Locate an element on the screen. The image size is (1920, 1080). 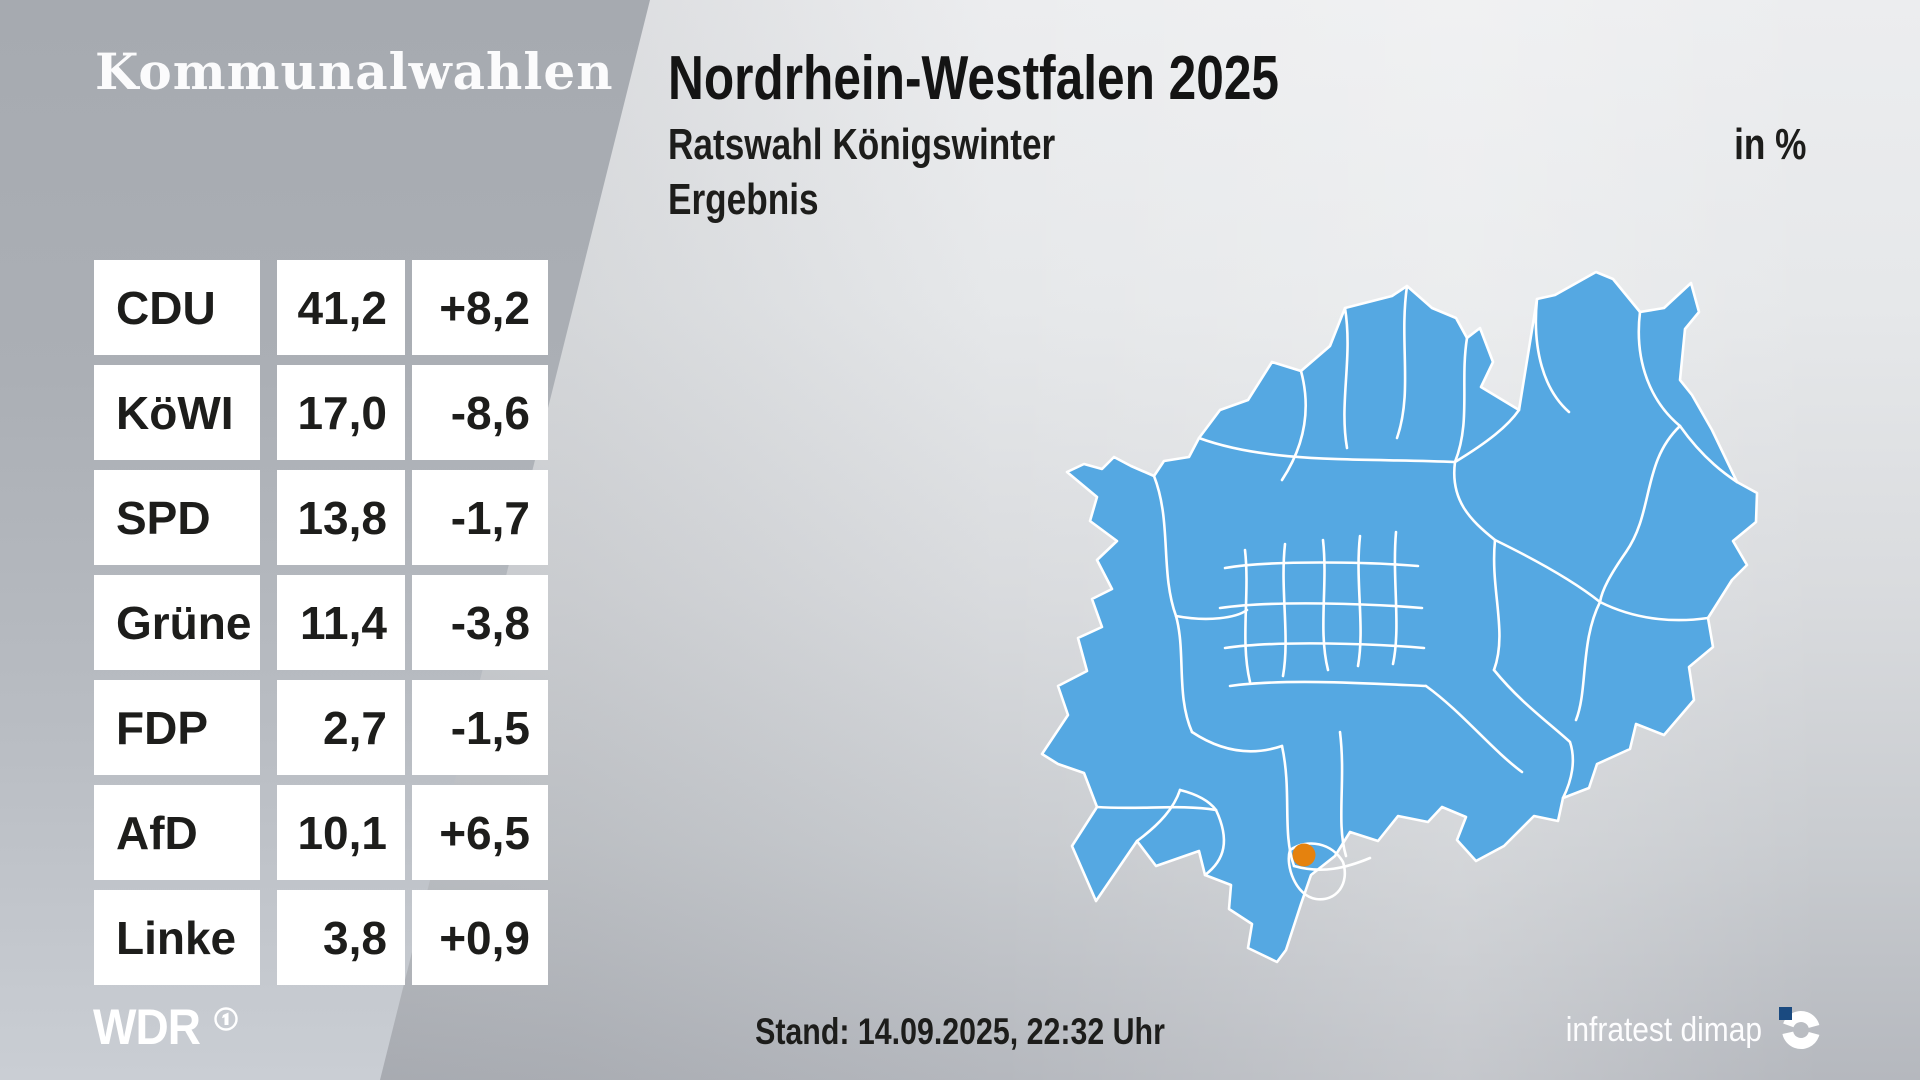
wdr-logo: WDR is located at coordinates (166, 1027).